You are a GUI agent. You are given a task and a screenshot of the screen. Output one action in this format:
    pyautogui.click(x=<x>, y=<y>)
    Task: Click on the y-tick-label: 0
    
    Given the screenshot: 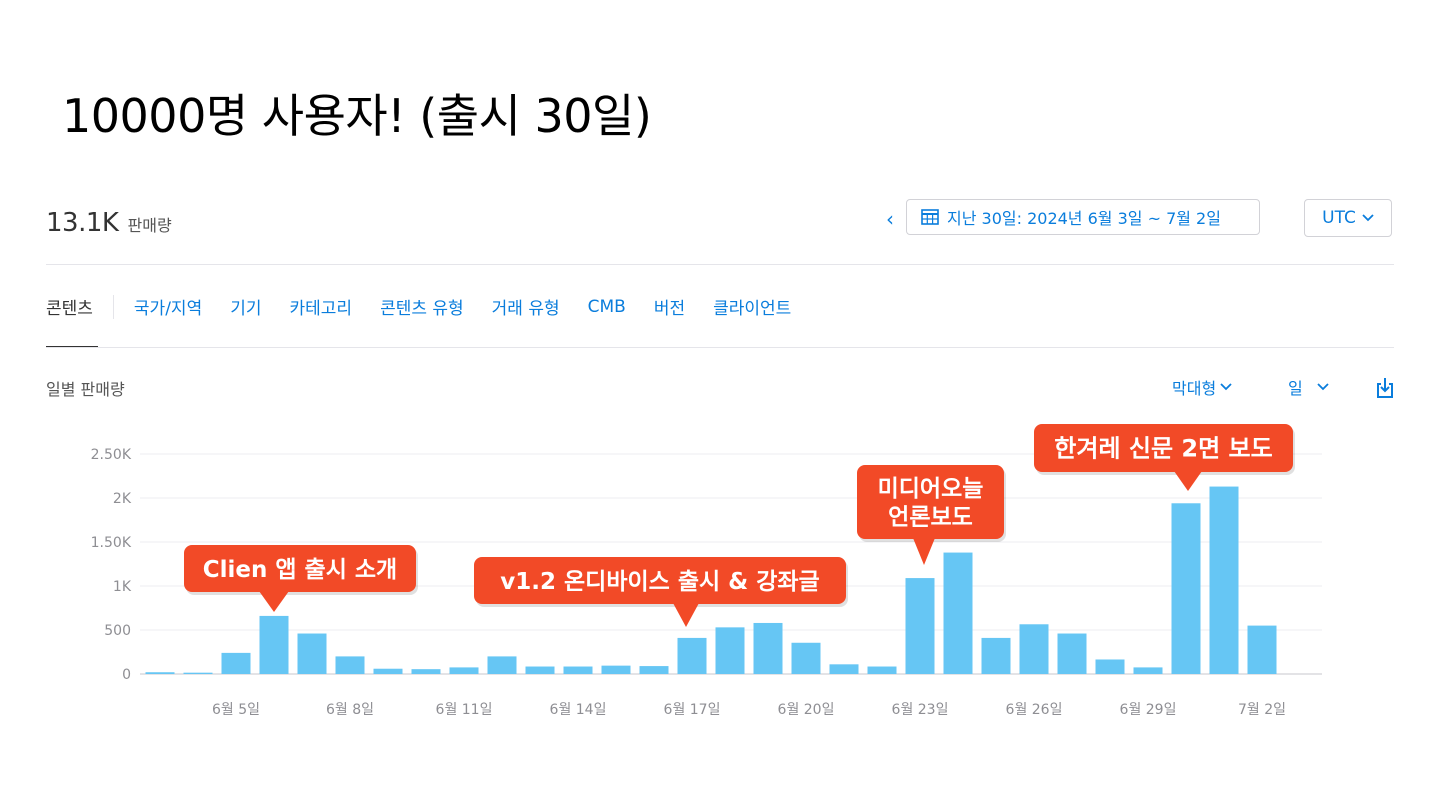 What is the action you would take?
    pyautogui.click(x=126, y=675)
    